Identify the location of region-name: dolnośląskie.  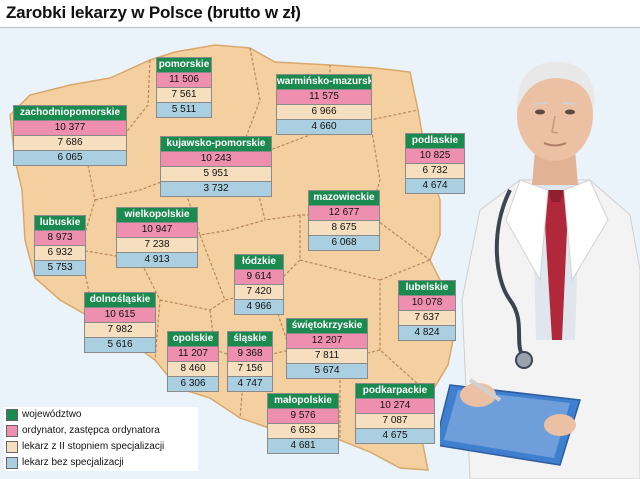
(120, 300).